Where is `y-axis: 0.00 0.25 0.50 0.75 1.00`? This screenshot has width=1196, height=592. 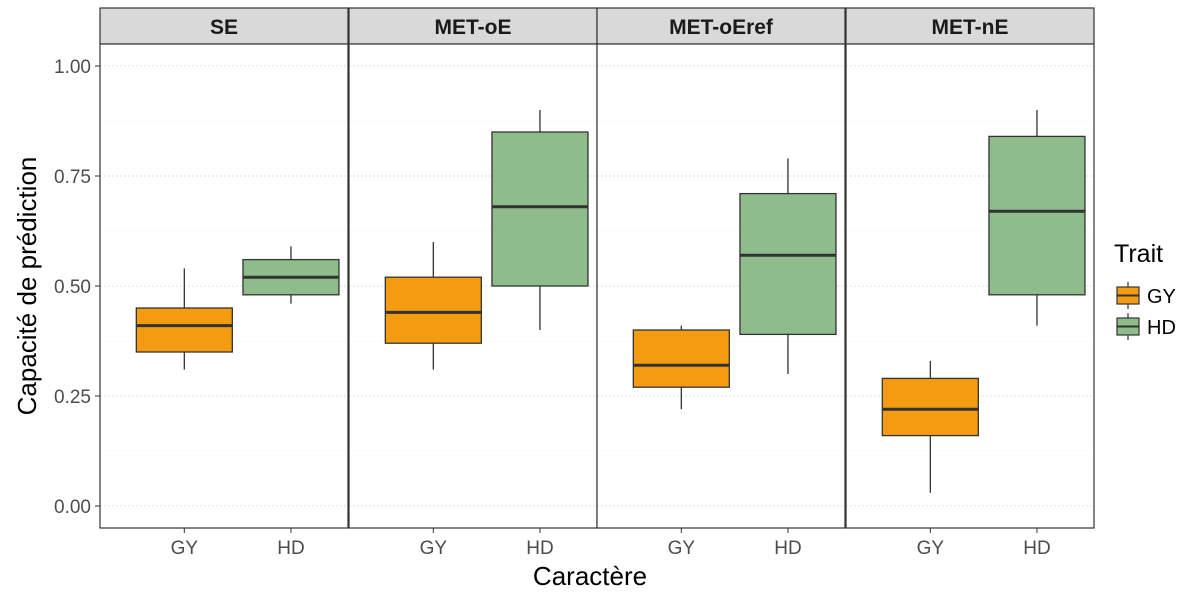 y-axis: 0.00 0.25 0.50 0.75 1.00 is located at coordinates (77, 287).